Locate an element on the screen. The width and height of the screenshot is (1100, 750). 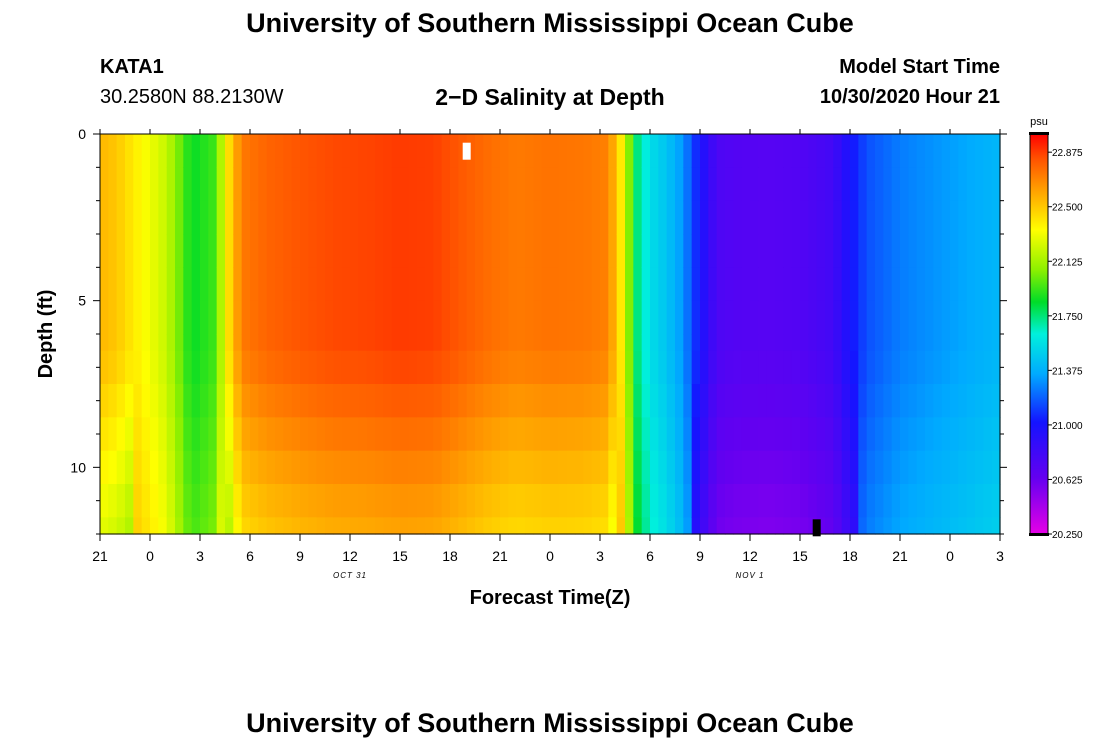
x-tick-label: 3 is located at coordinates (1000, 556).